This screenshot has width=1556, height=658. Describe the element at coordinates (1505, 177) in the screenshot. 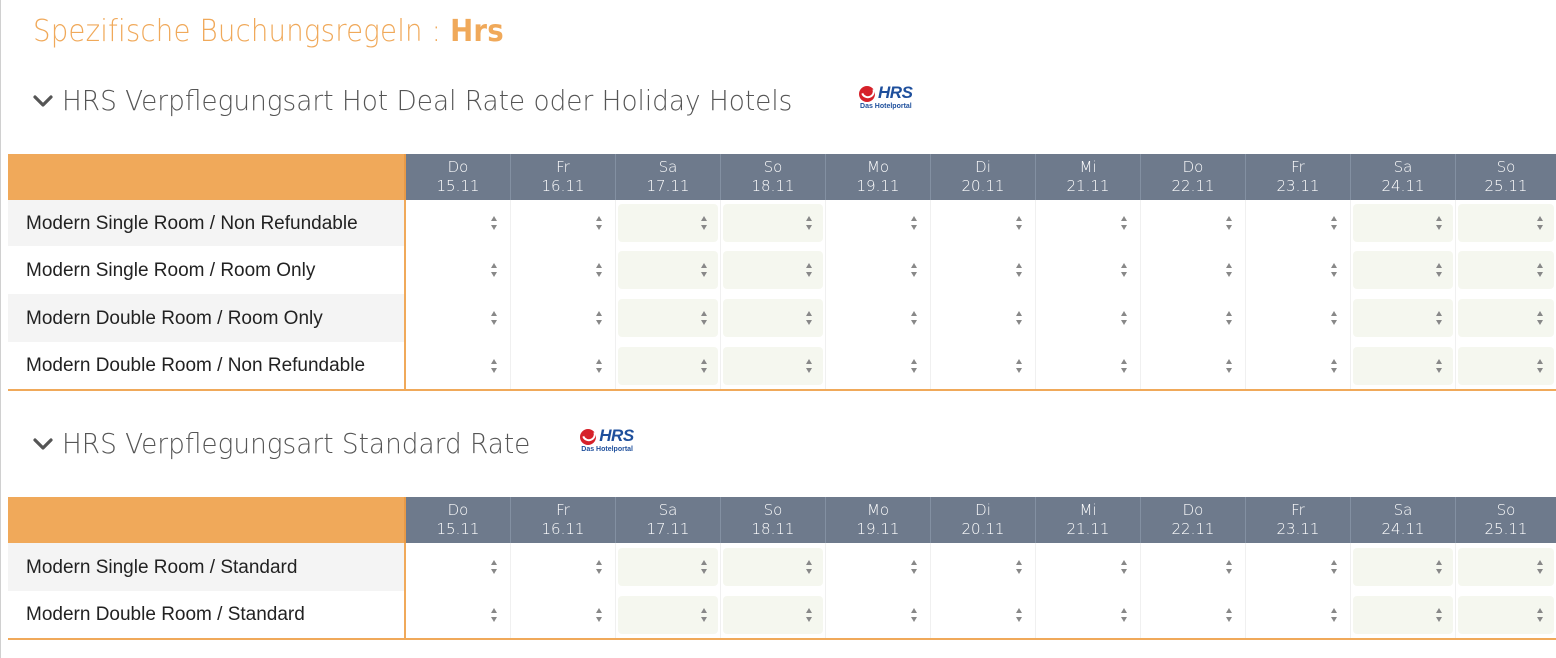

I see `day-header: So 25.11` at that location.